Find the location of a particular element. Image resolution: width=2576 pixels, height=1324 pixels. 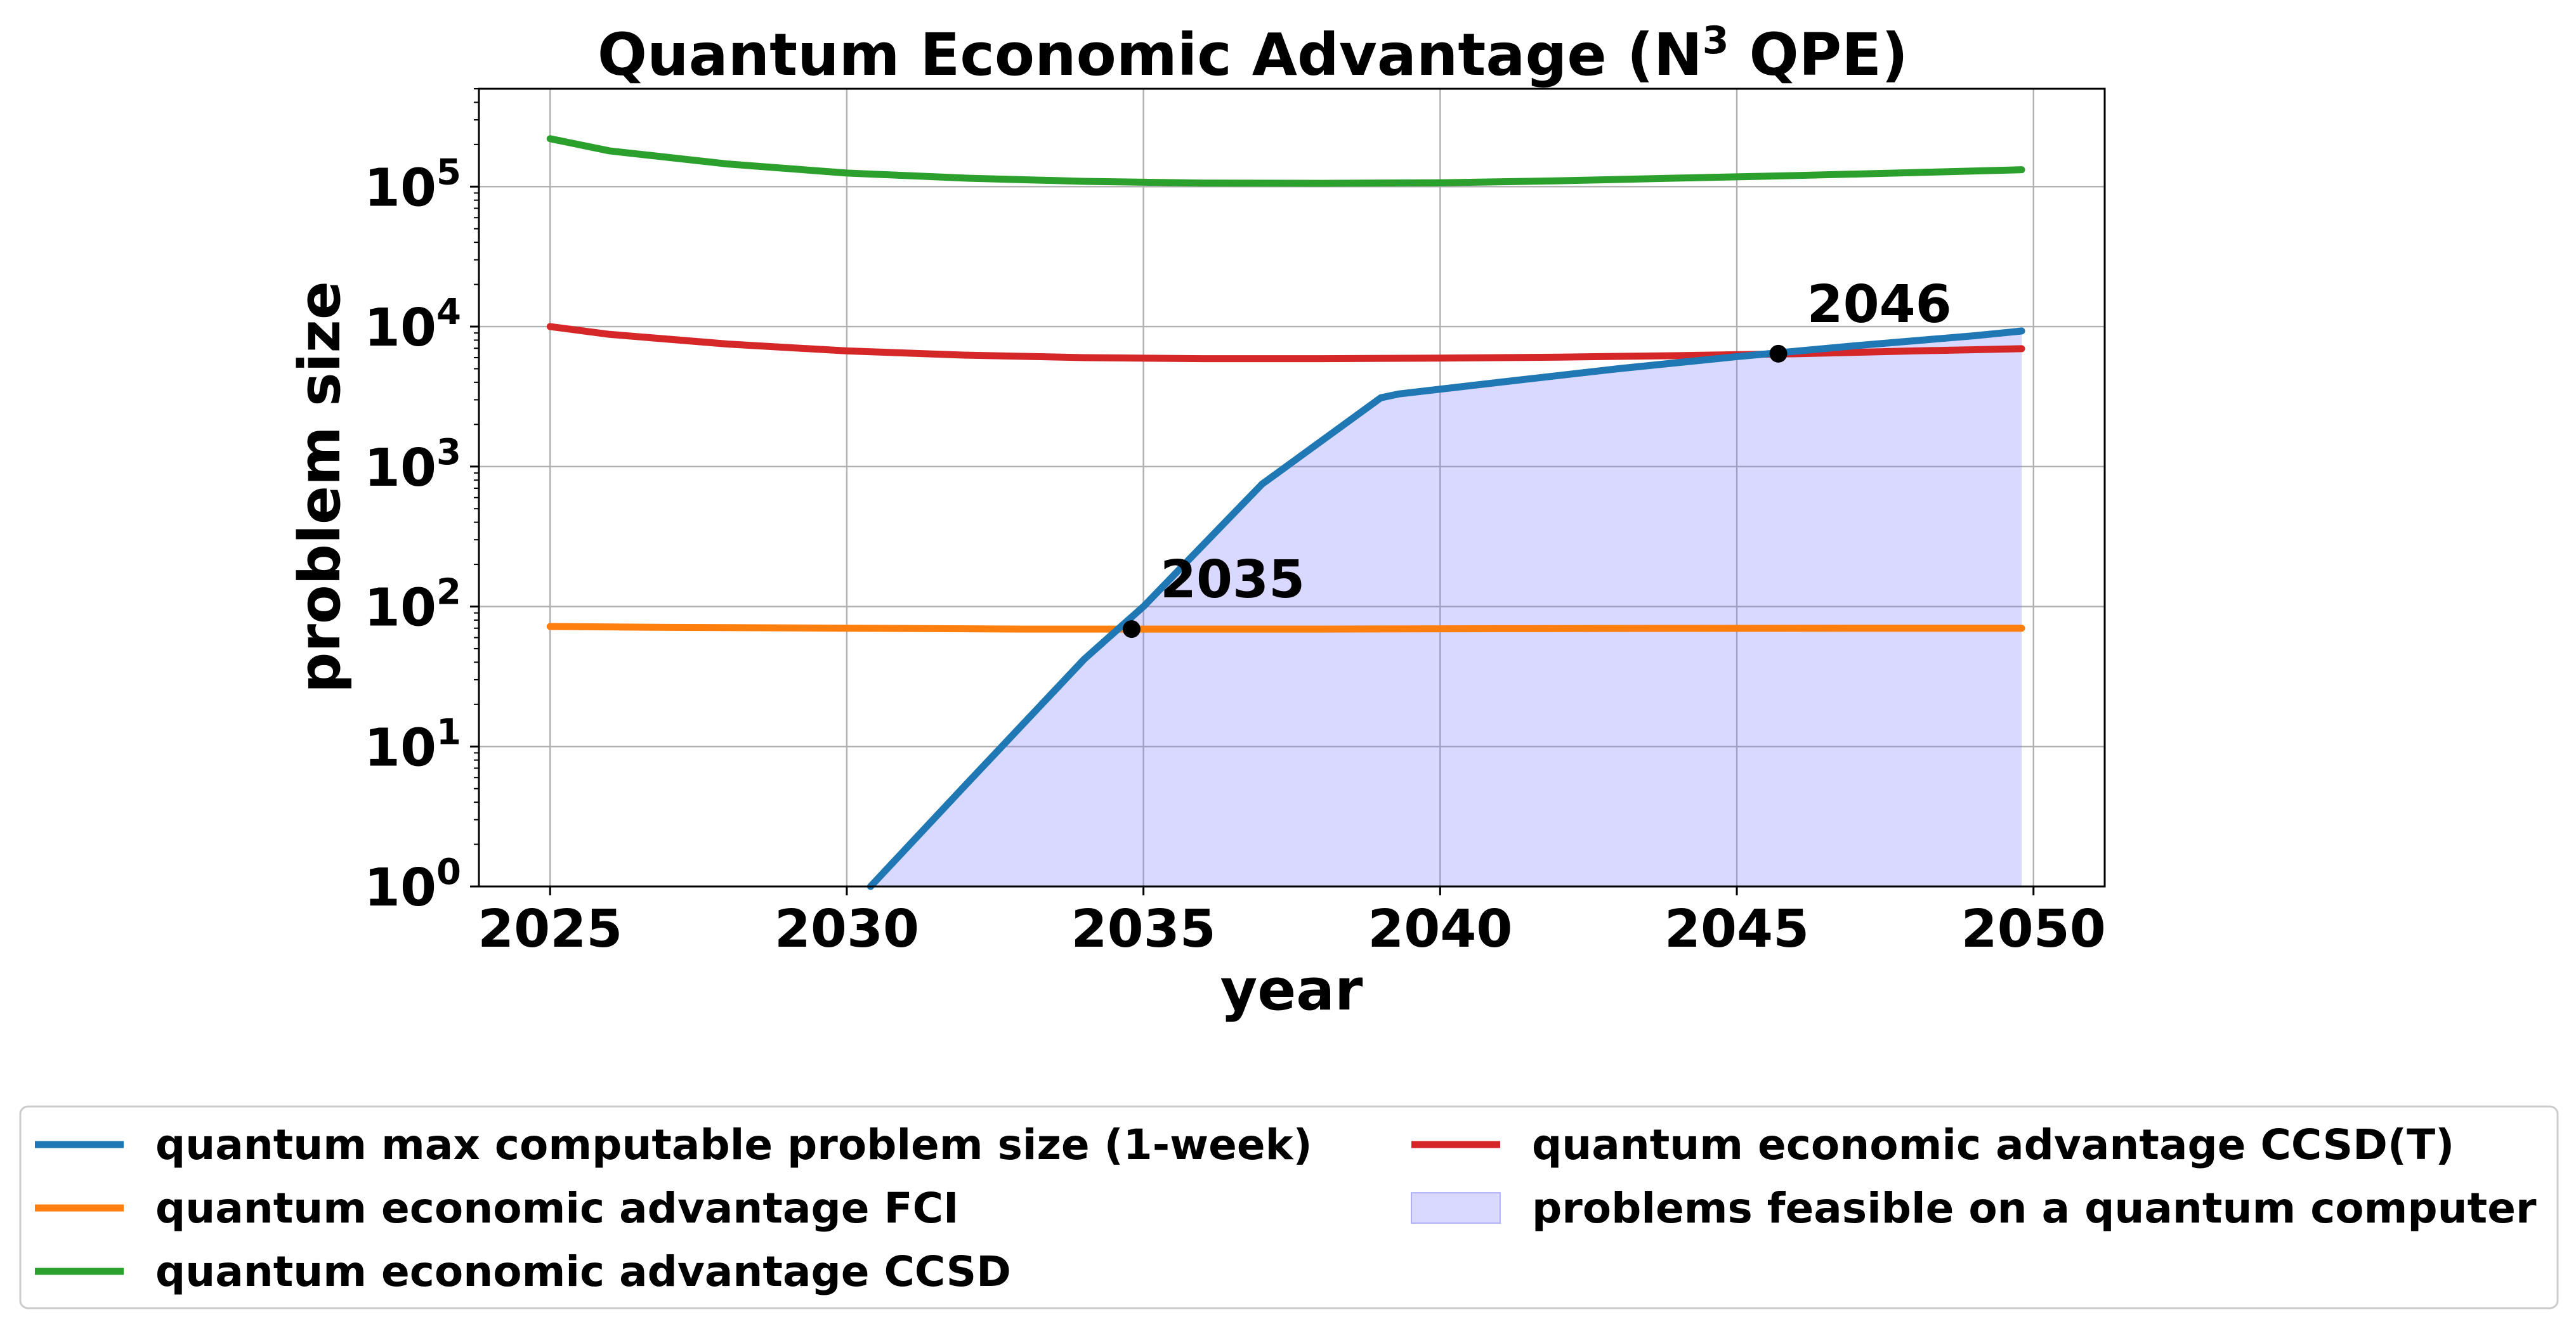

legend-label-ccsd: quantum economic advantage CCSD is located at coordinates (583, 1271).